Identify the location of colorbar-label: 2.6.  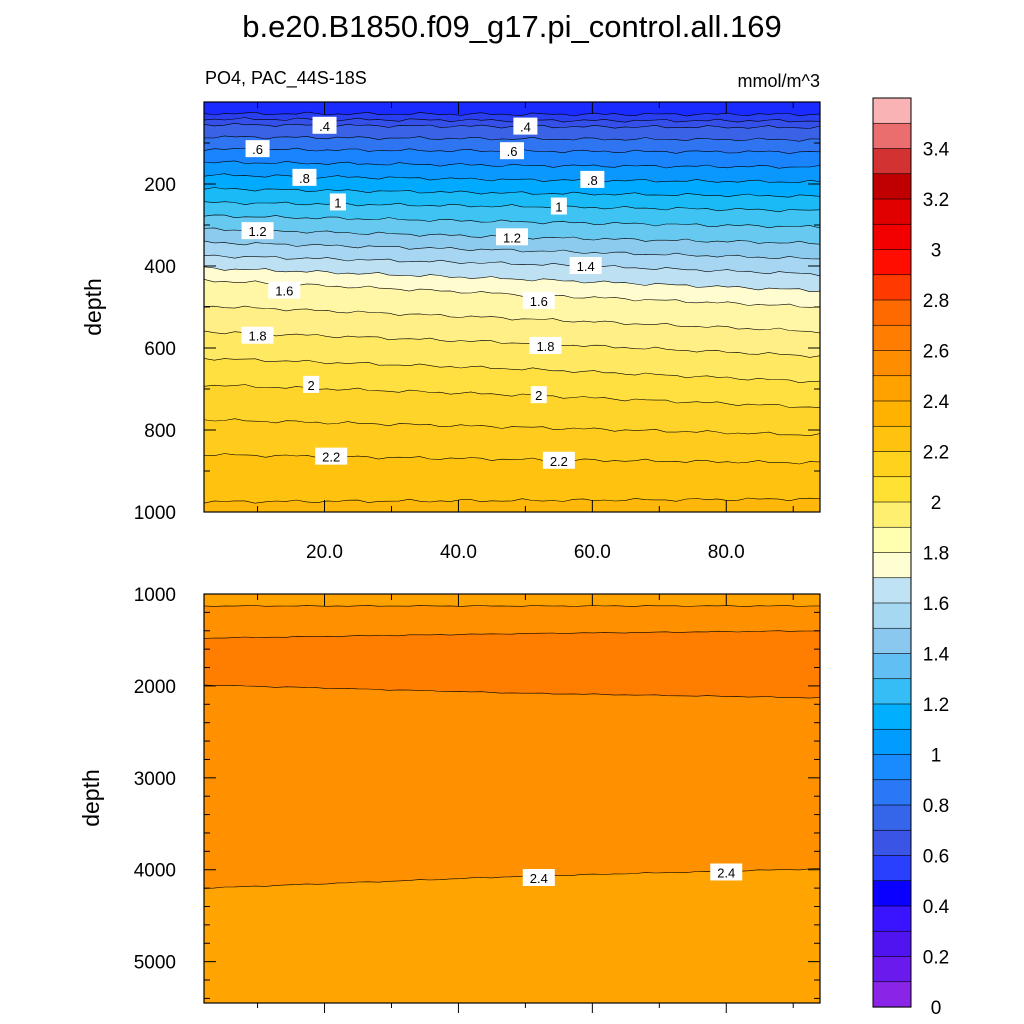
(936, 352).